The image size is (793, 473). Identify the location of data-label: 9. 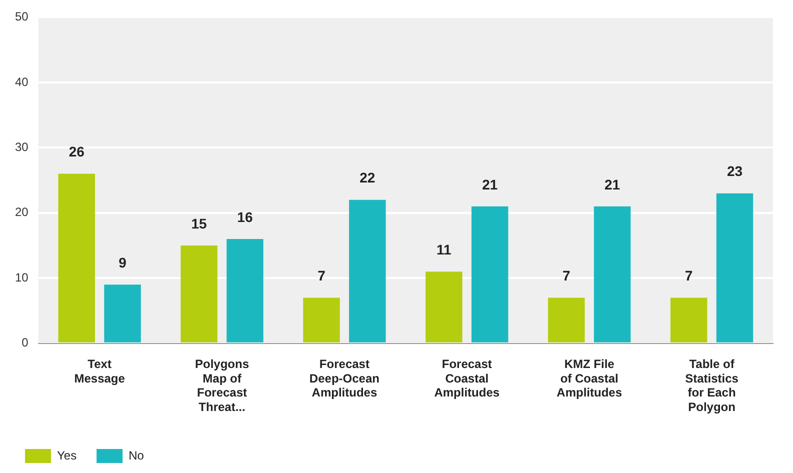
(122, 262).